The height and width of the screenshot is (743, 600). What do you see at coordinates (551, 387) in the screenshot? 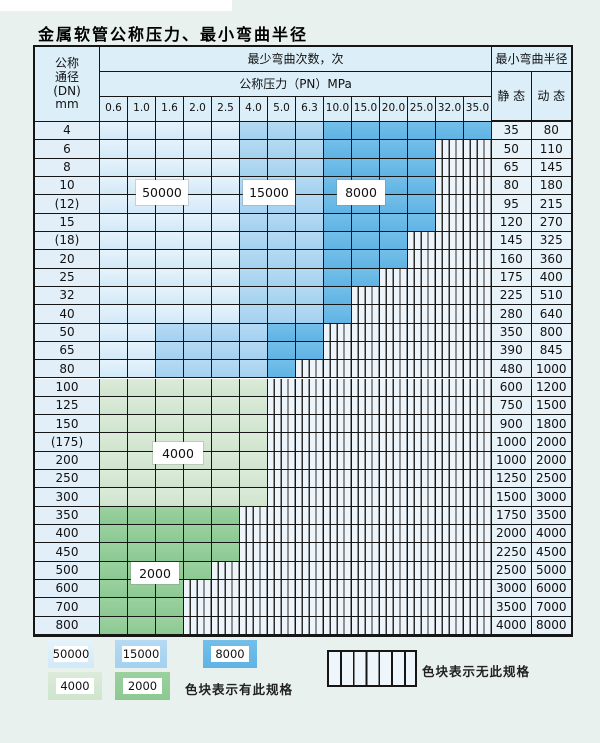
I see `dynamic-radius-cell: 1200` at bounding box center [551, 387].